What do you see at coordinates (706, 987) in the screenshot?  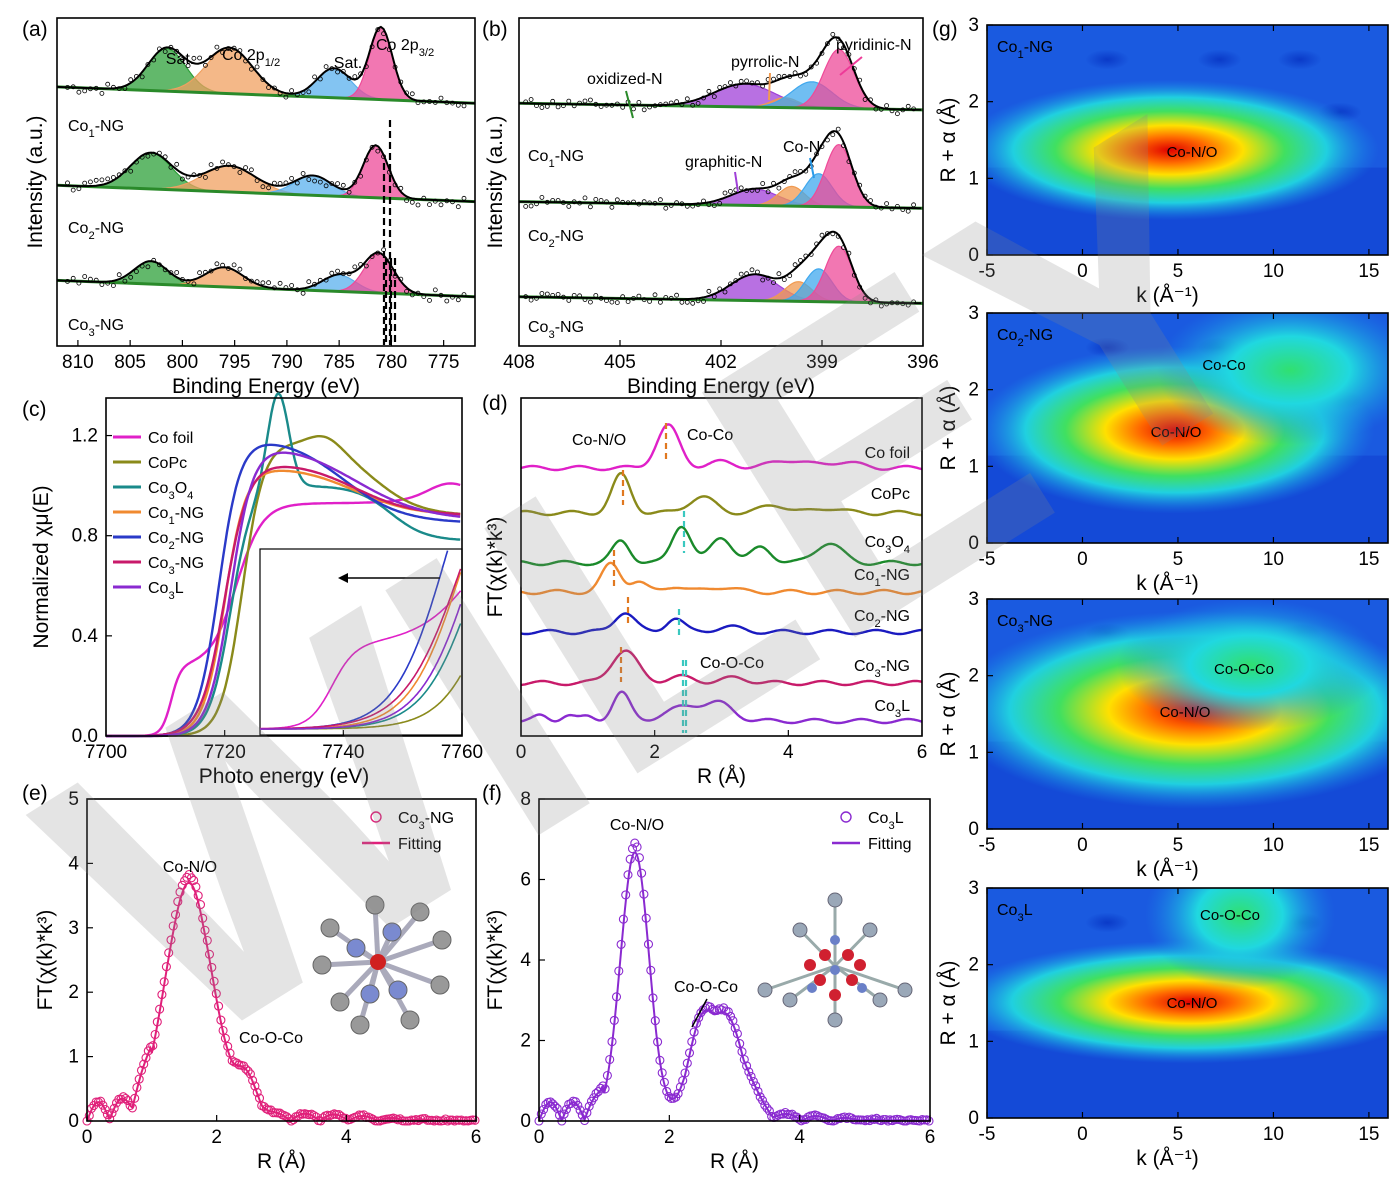 I see `annotation-co-o-co: Co-O-Co` at bounding box center [706, 987].